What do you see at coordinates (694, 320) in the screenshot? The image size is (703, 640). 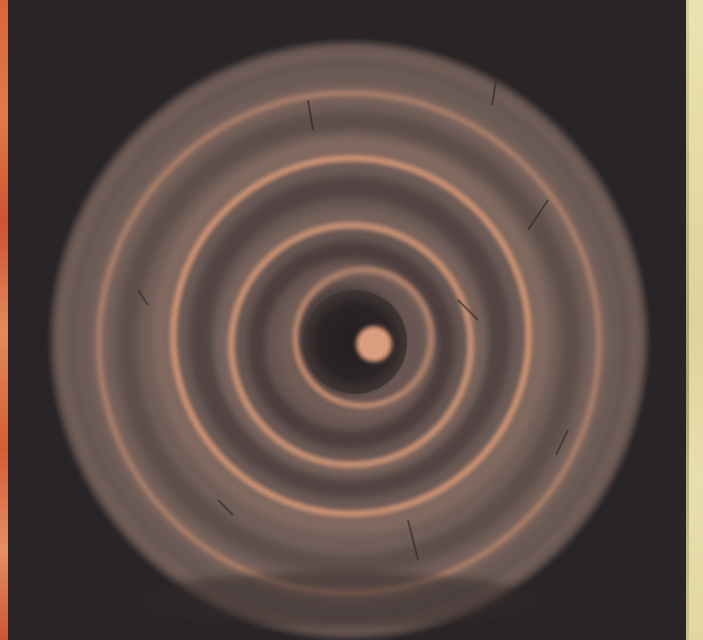 I see `right-edge-strip` at bounding box center [694, 320].